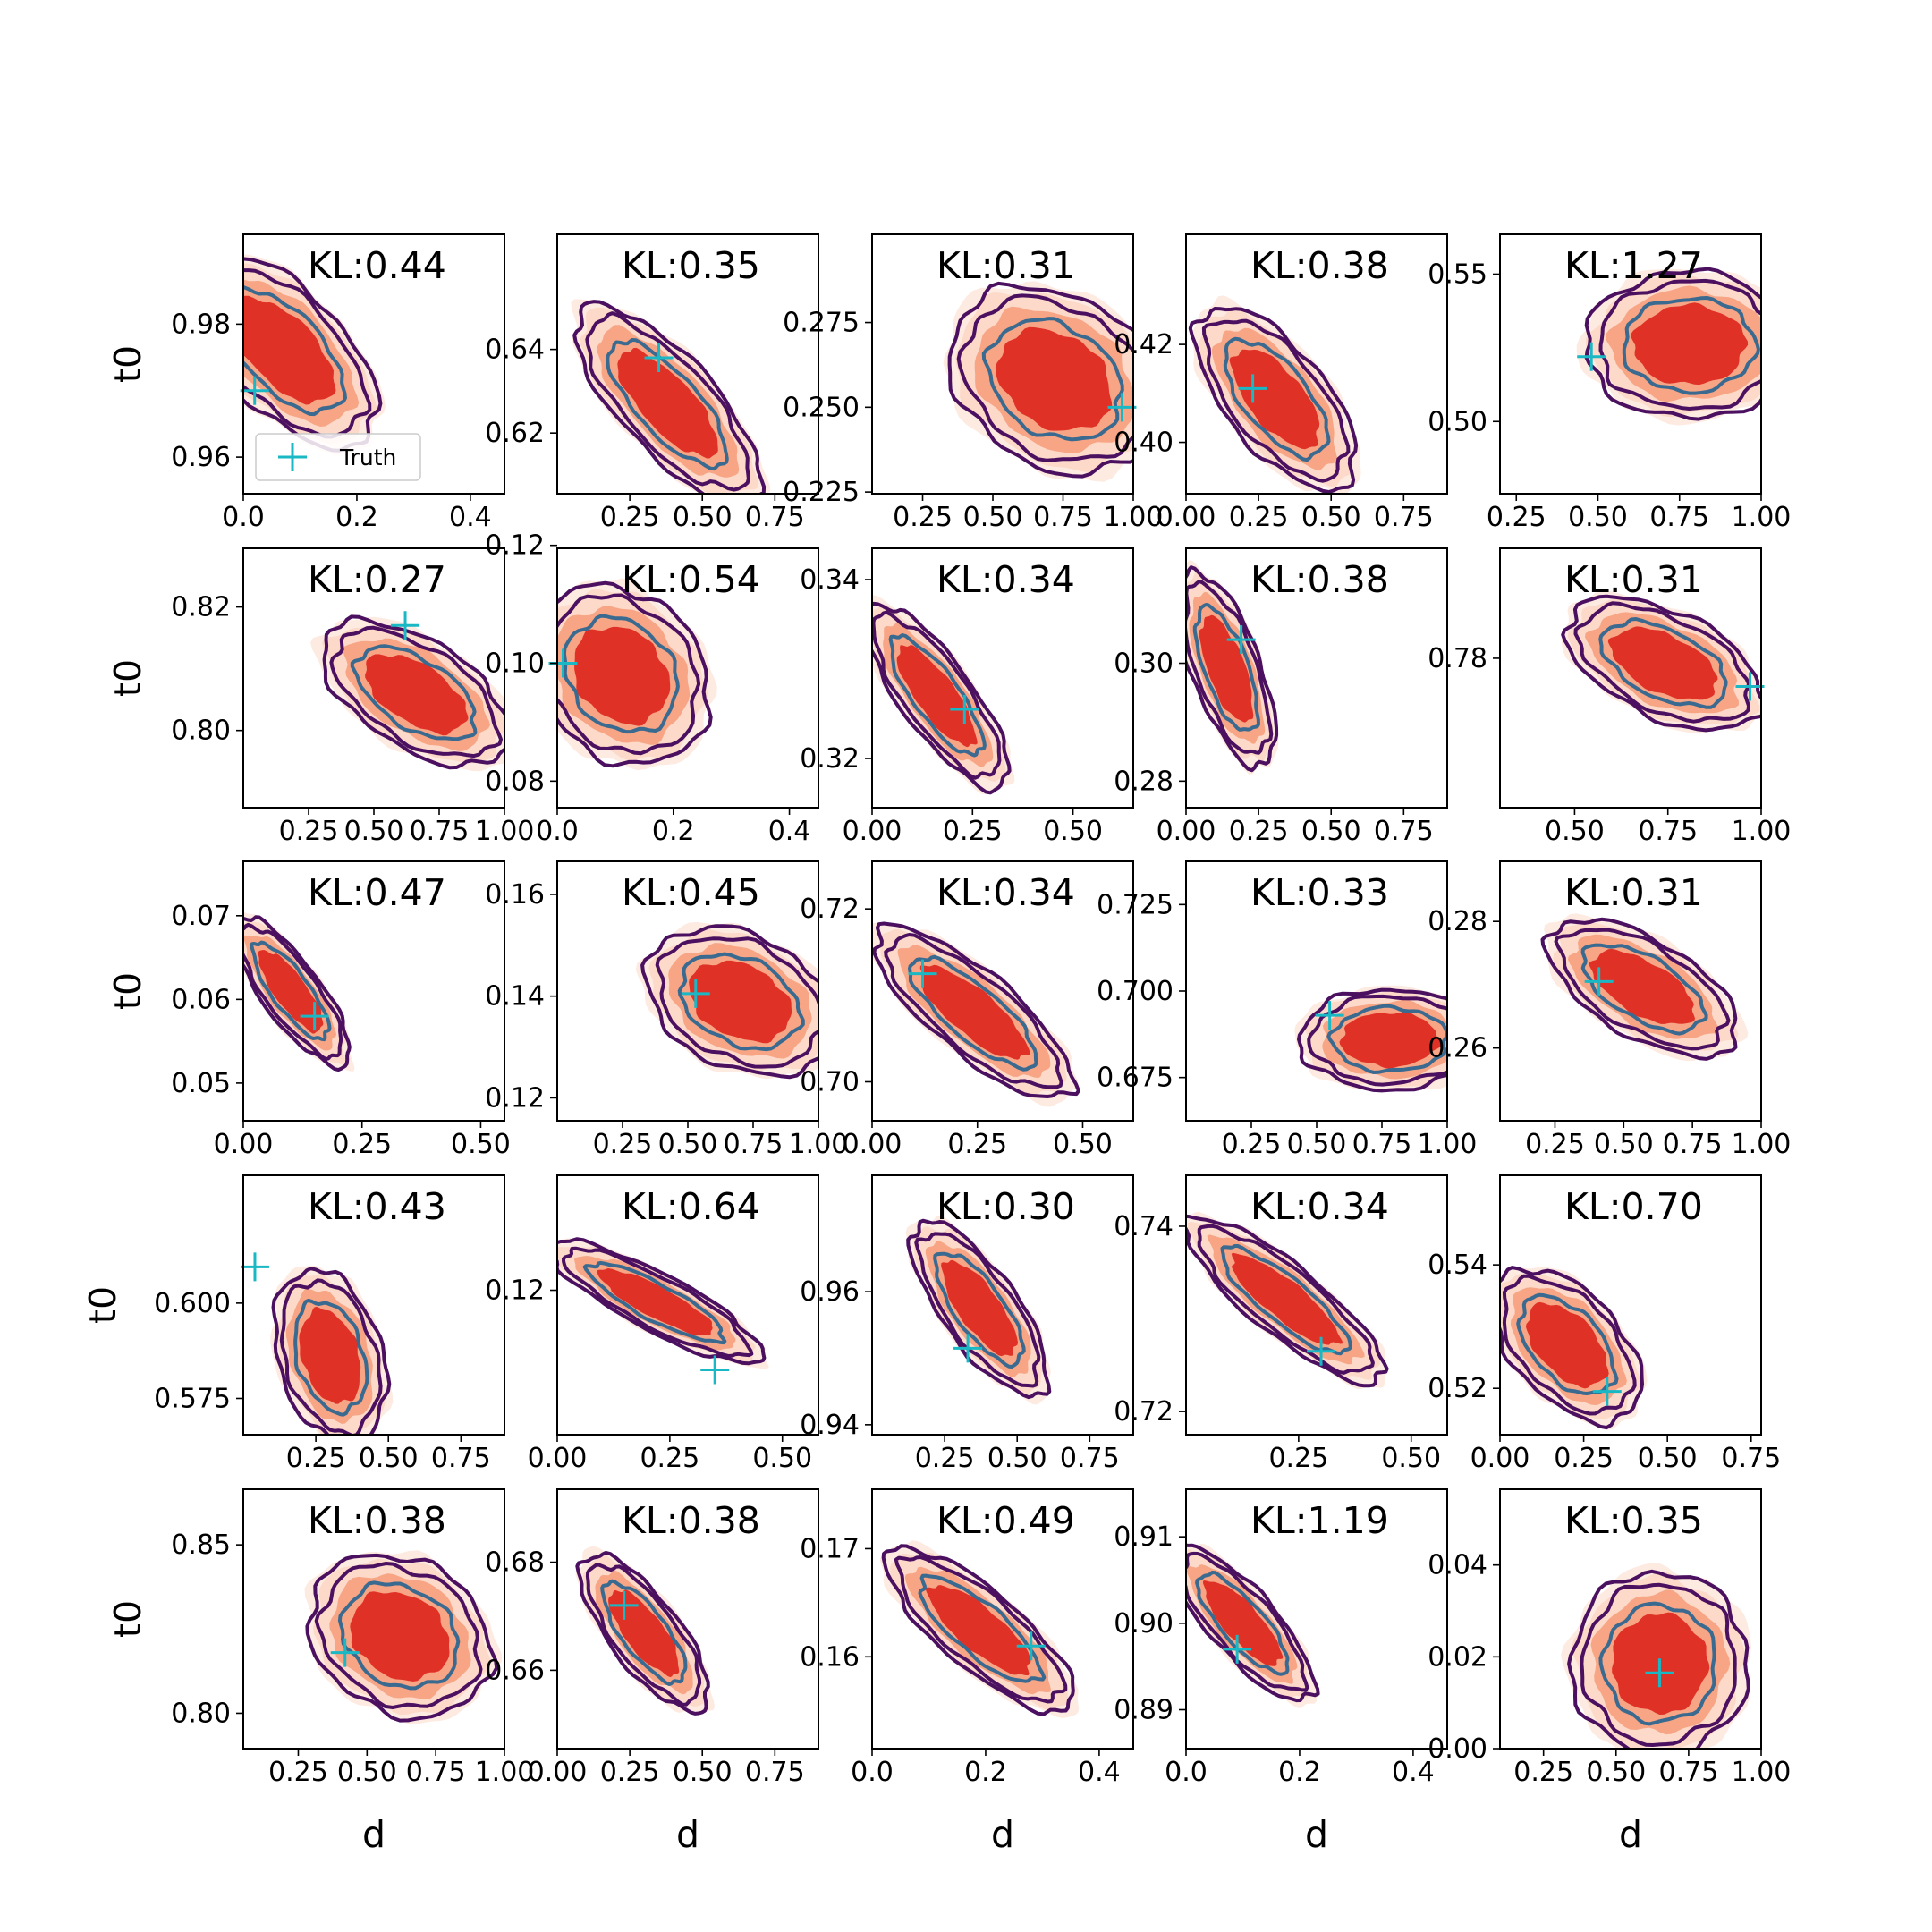 The width and height of the screenshot is (1932, 1932). Describe the element at coordinates (1633, 1520) in the screenshot. I see `kl-annotation: KL:0.35` at that location.